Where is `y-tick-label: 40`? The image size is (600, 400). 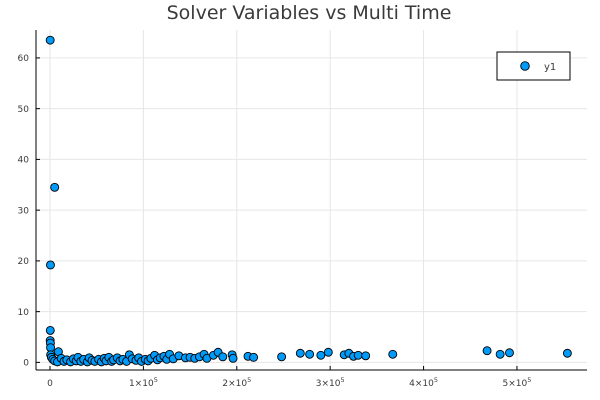 y-tick-label: 40 is located at coordinates (24, 161).